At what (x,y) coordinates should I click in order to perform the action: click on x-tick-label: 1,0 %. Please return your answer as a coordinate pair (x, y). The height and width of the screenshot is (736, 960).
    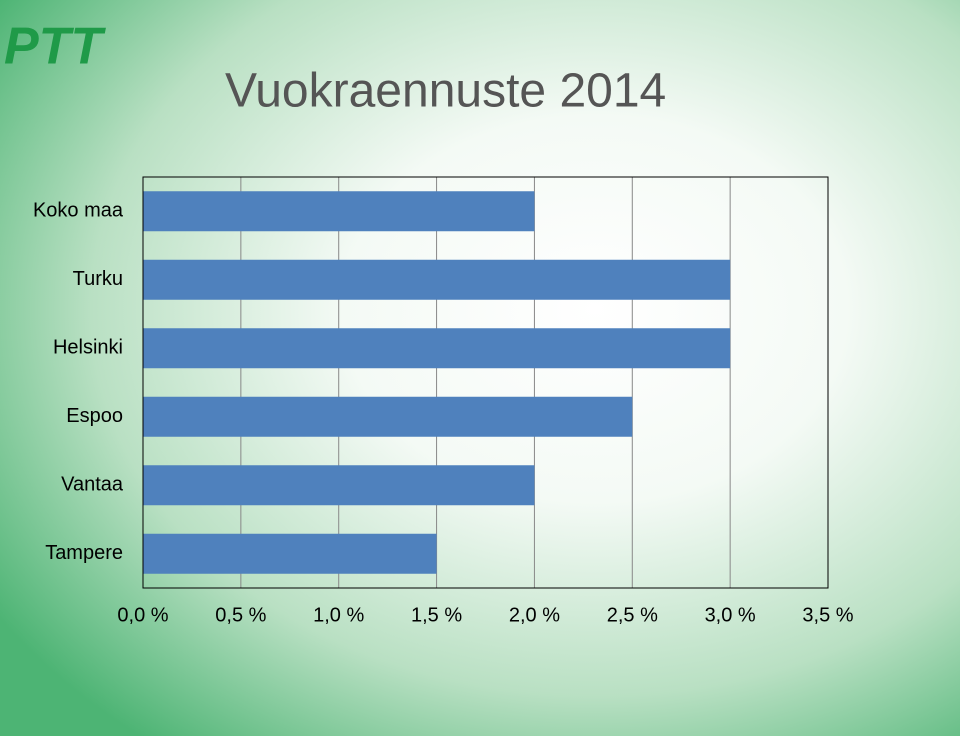
    Looking at the image, I should click on (338, 615).